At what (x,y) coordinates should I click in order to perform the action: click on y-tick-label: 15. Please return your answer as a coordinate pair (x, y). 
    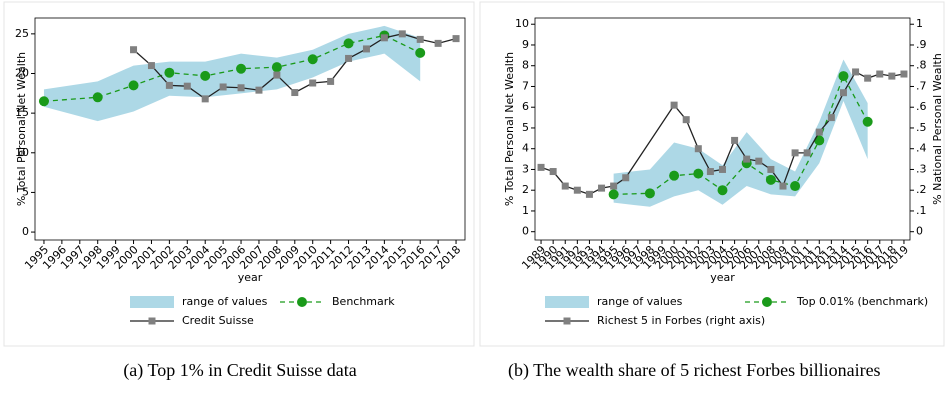
    Looking at the image, I should click on (22, 112).